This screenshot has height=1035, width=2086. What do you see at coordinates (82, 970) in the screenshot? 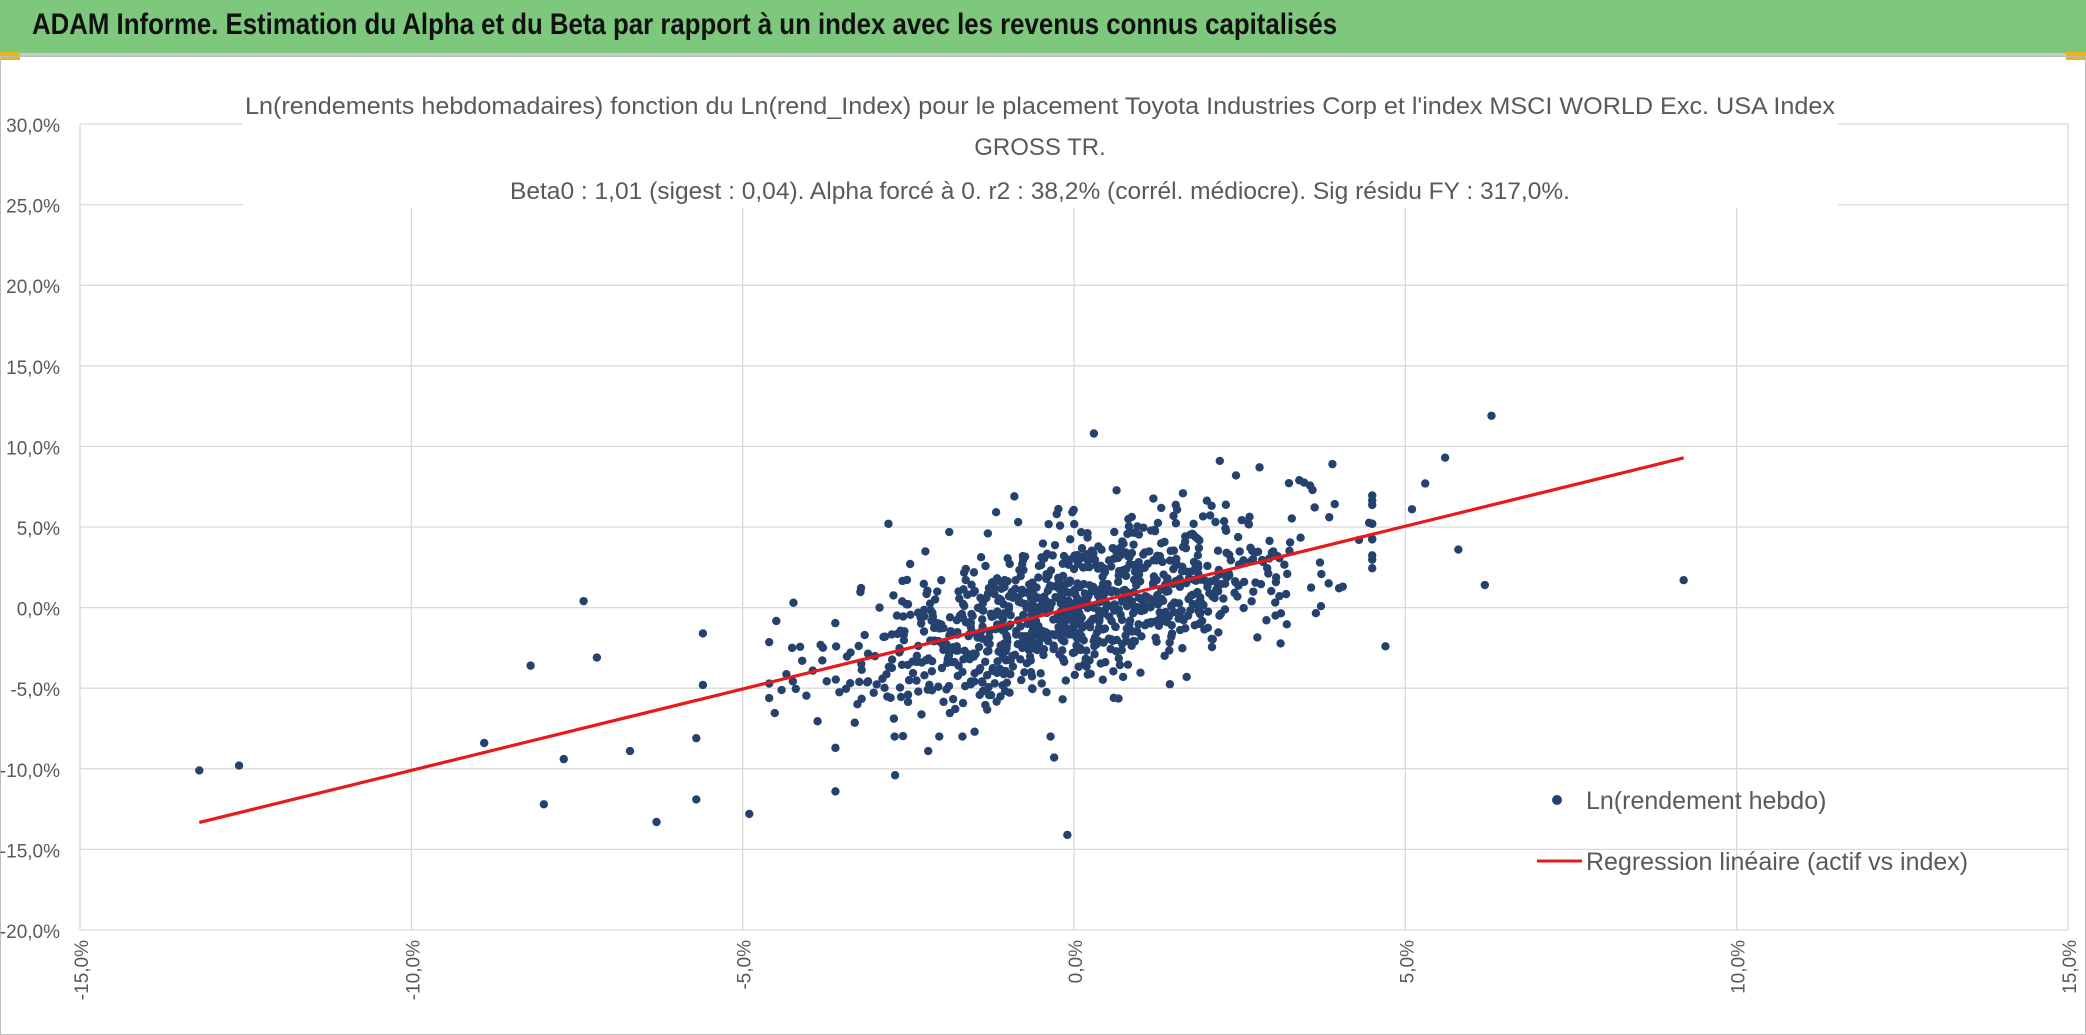
I see `x-tick-label: -15,0%` at bounding box center [82, 970].